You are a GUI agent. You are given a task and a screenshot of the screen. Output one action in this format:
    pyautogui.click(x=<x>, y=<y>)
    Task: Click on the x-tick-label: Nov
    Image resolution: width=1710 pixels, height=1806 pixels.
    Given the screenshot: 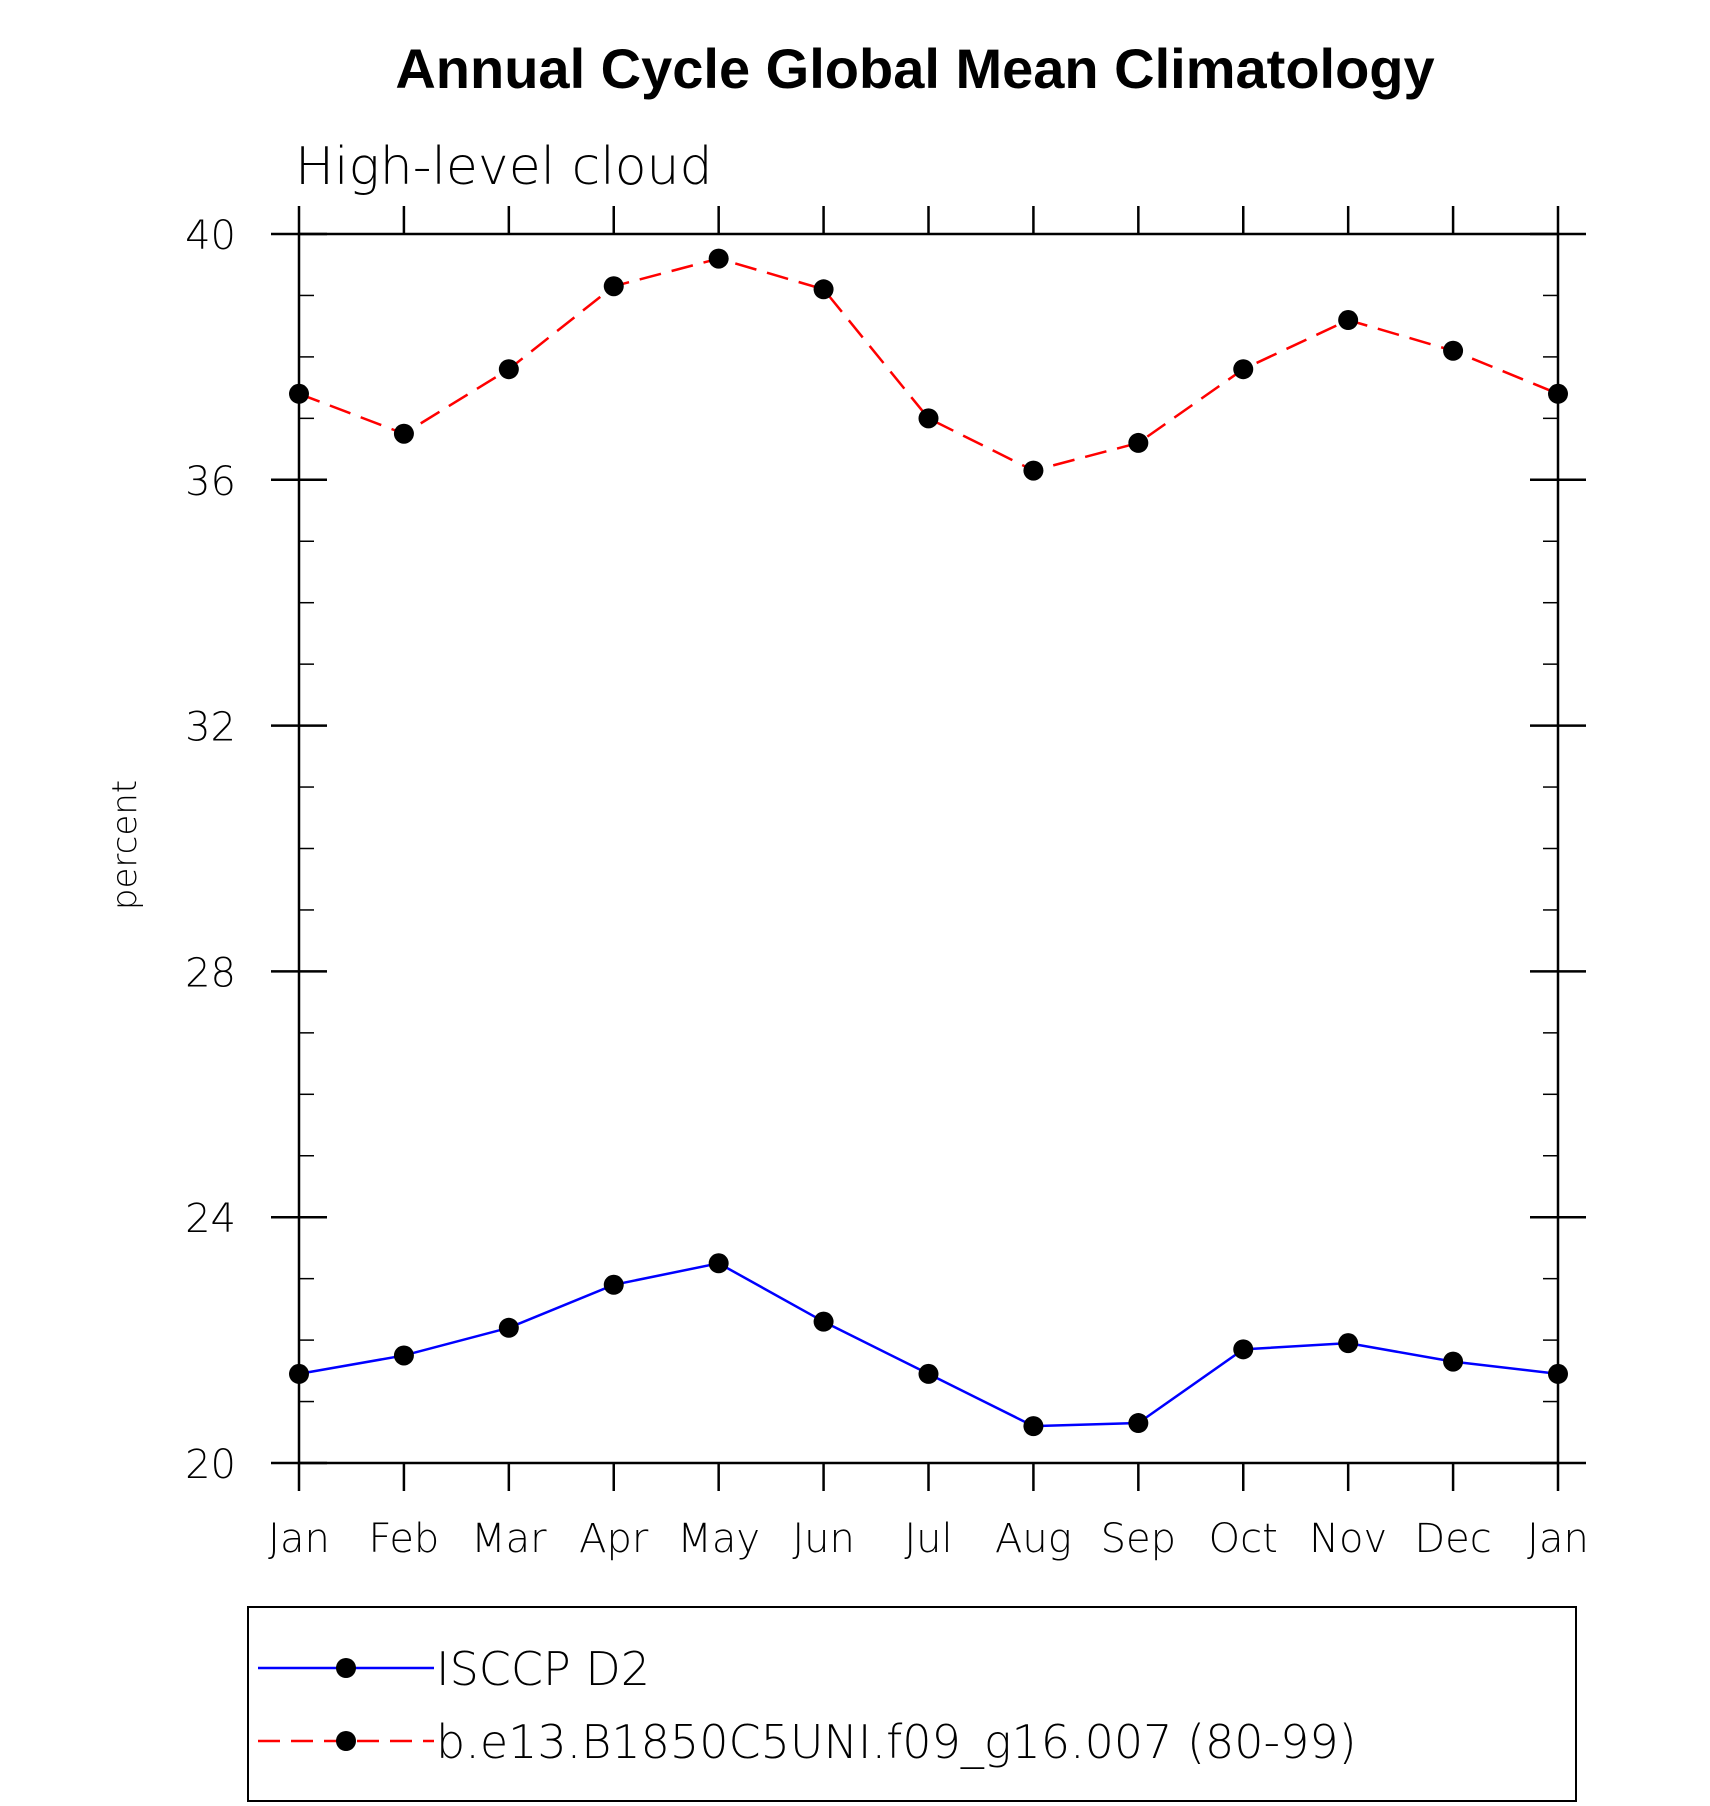 What is the action you would take?
    pyautogui.click(x=1348, y=1539)
    